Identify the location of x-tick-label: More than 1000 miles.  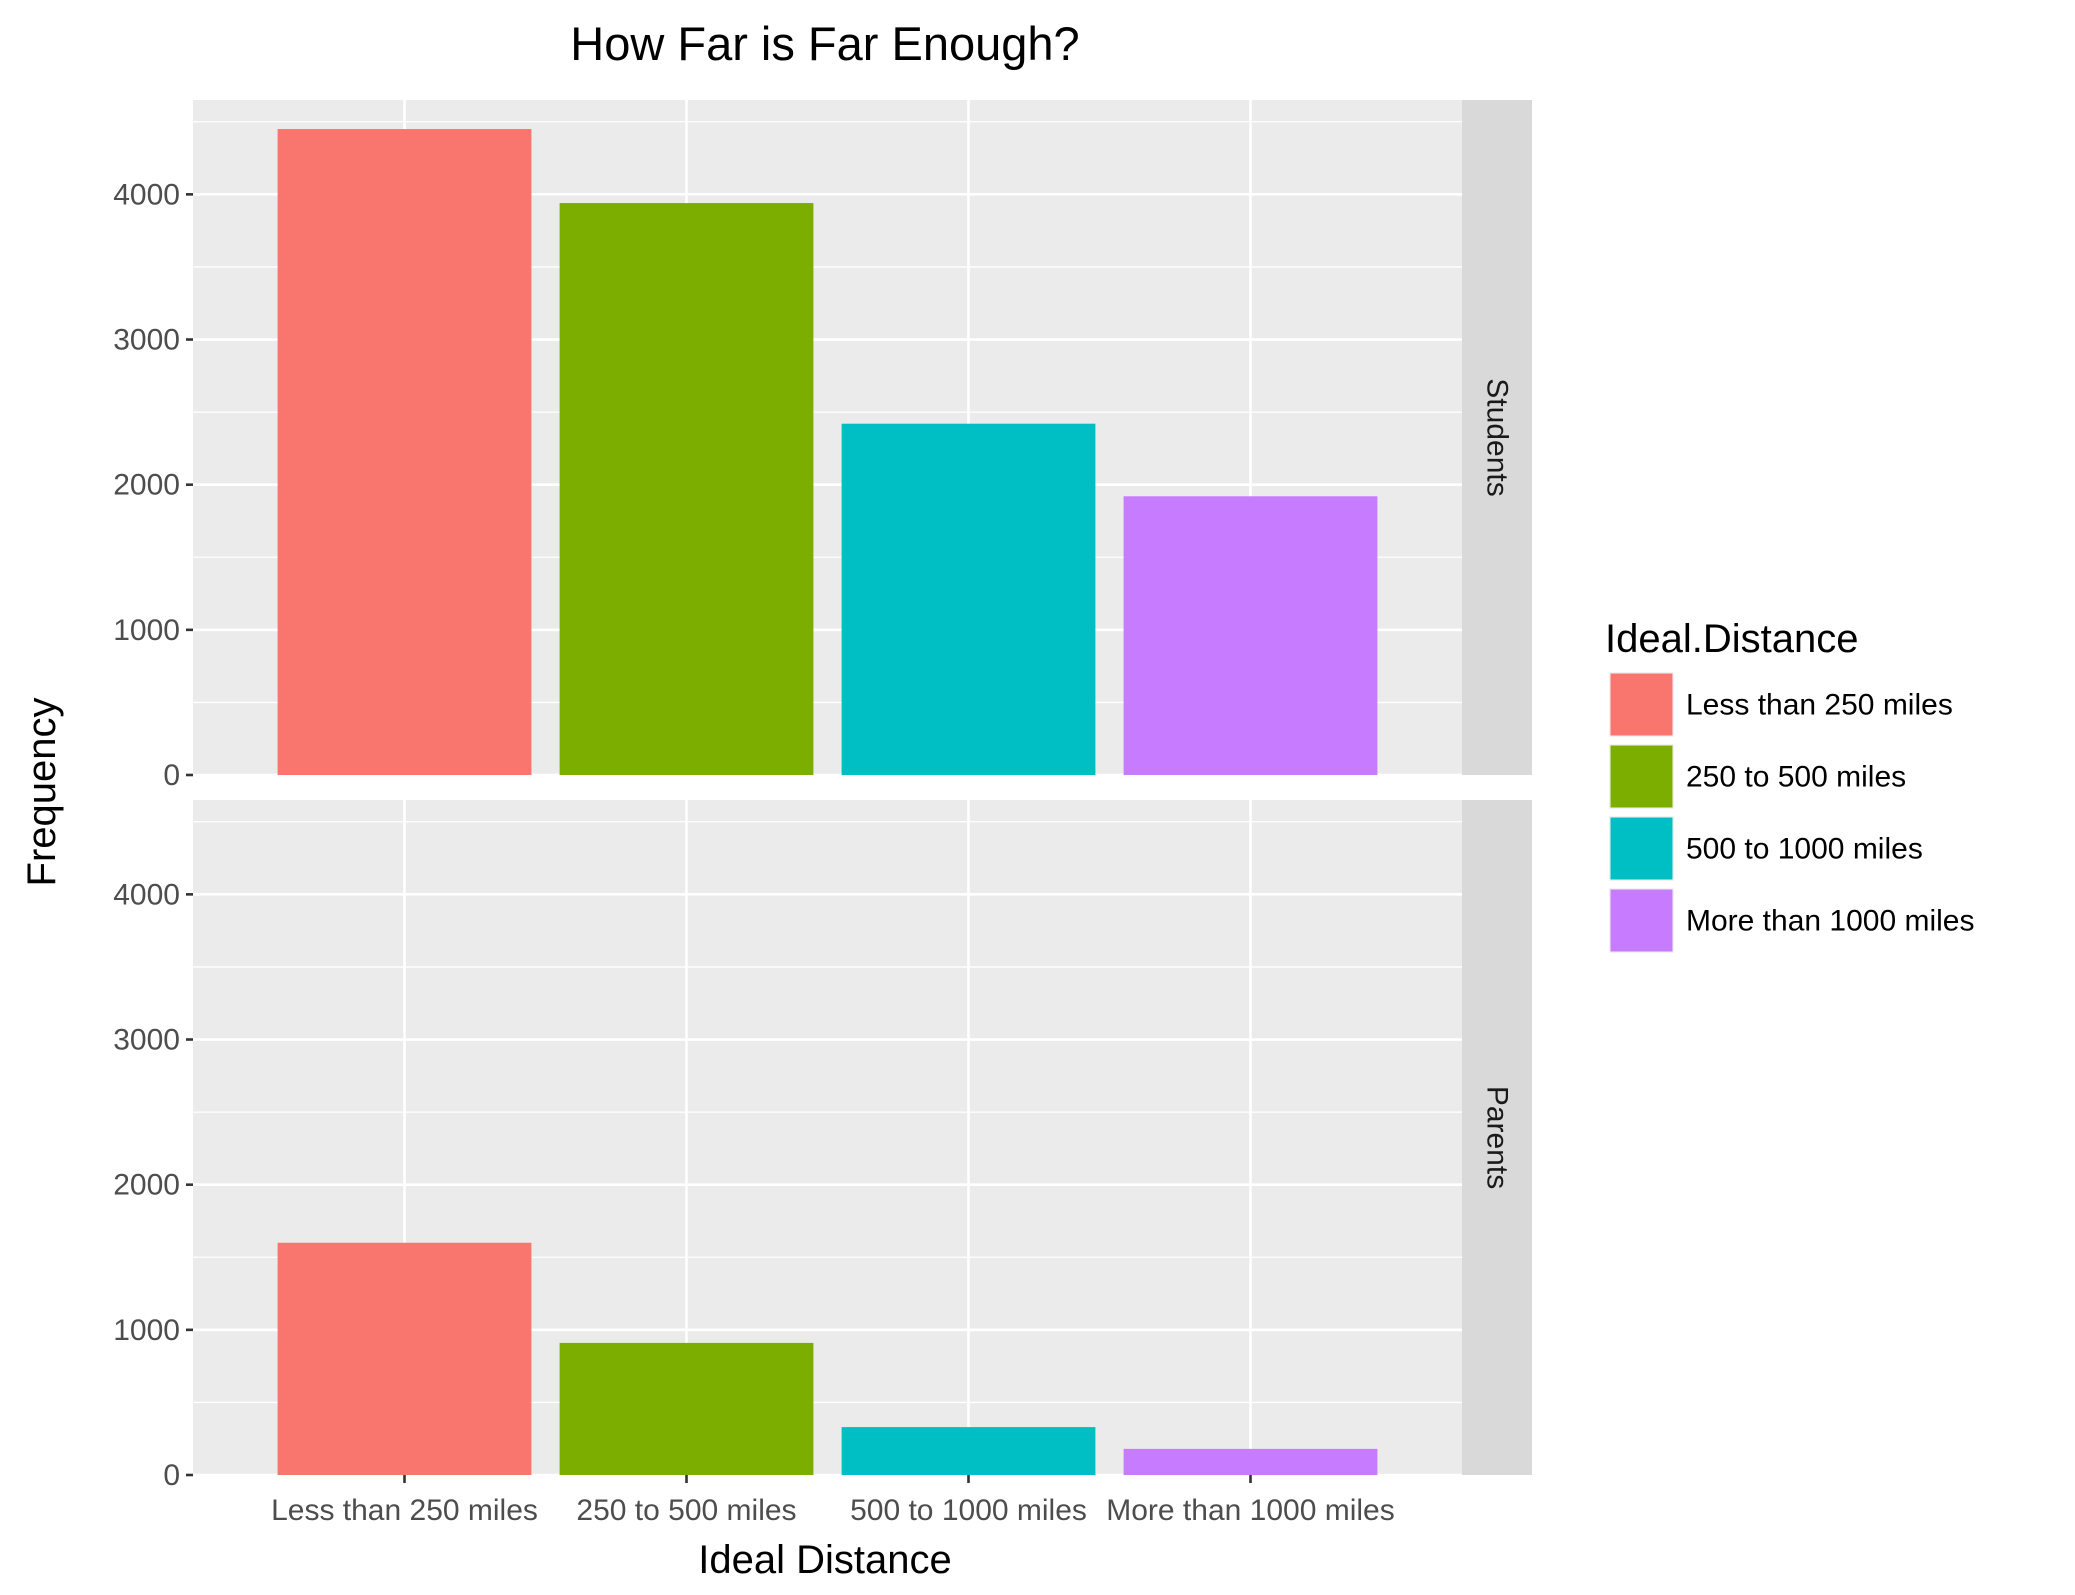
(1250, 1510).